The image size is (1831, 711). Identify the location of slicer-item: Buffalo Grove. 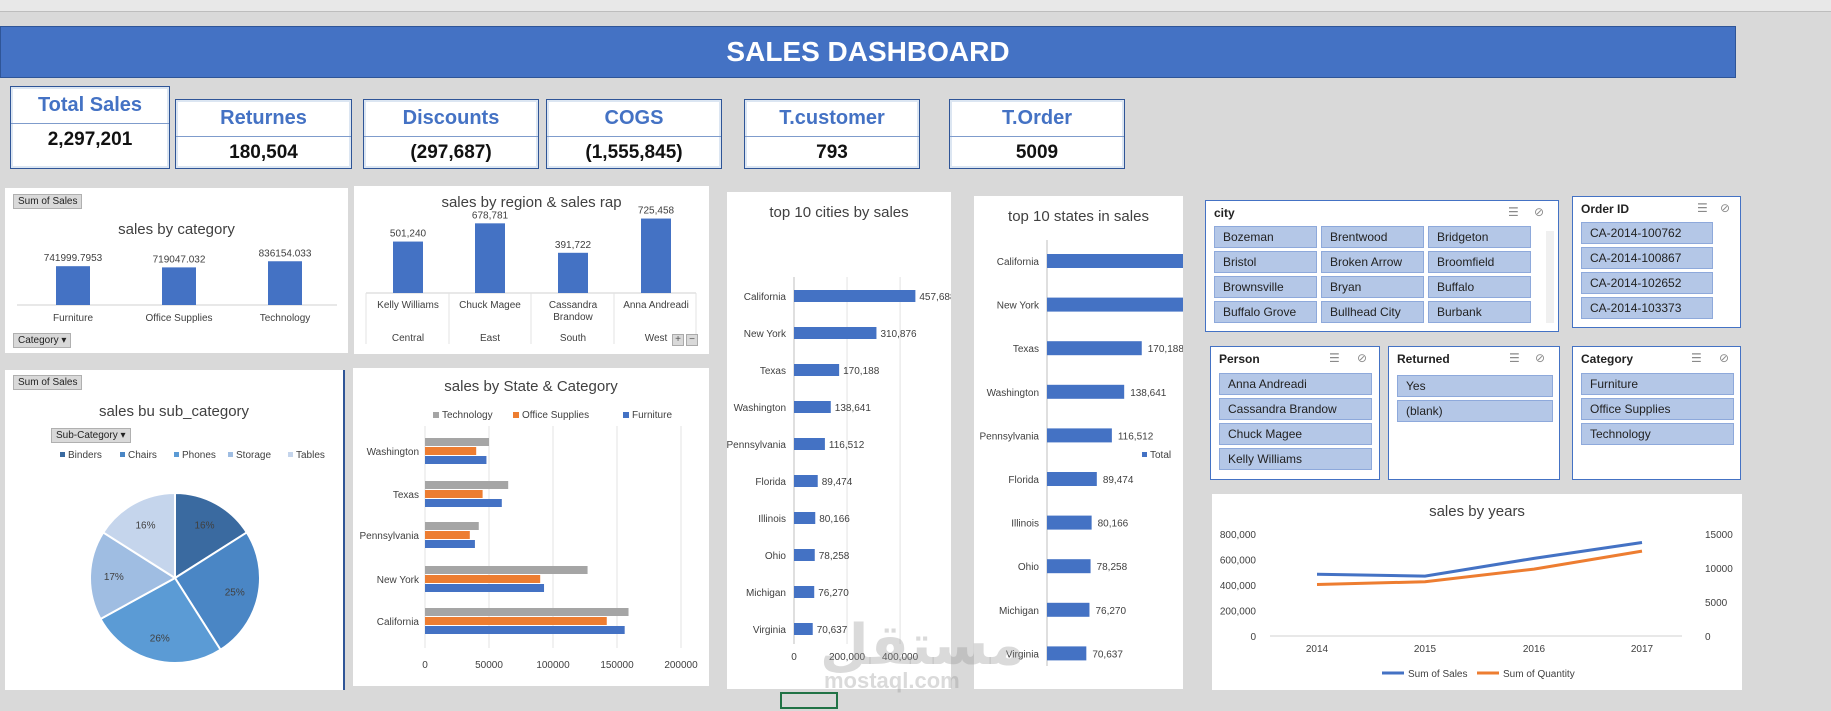
(1265, 312).